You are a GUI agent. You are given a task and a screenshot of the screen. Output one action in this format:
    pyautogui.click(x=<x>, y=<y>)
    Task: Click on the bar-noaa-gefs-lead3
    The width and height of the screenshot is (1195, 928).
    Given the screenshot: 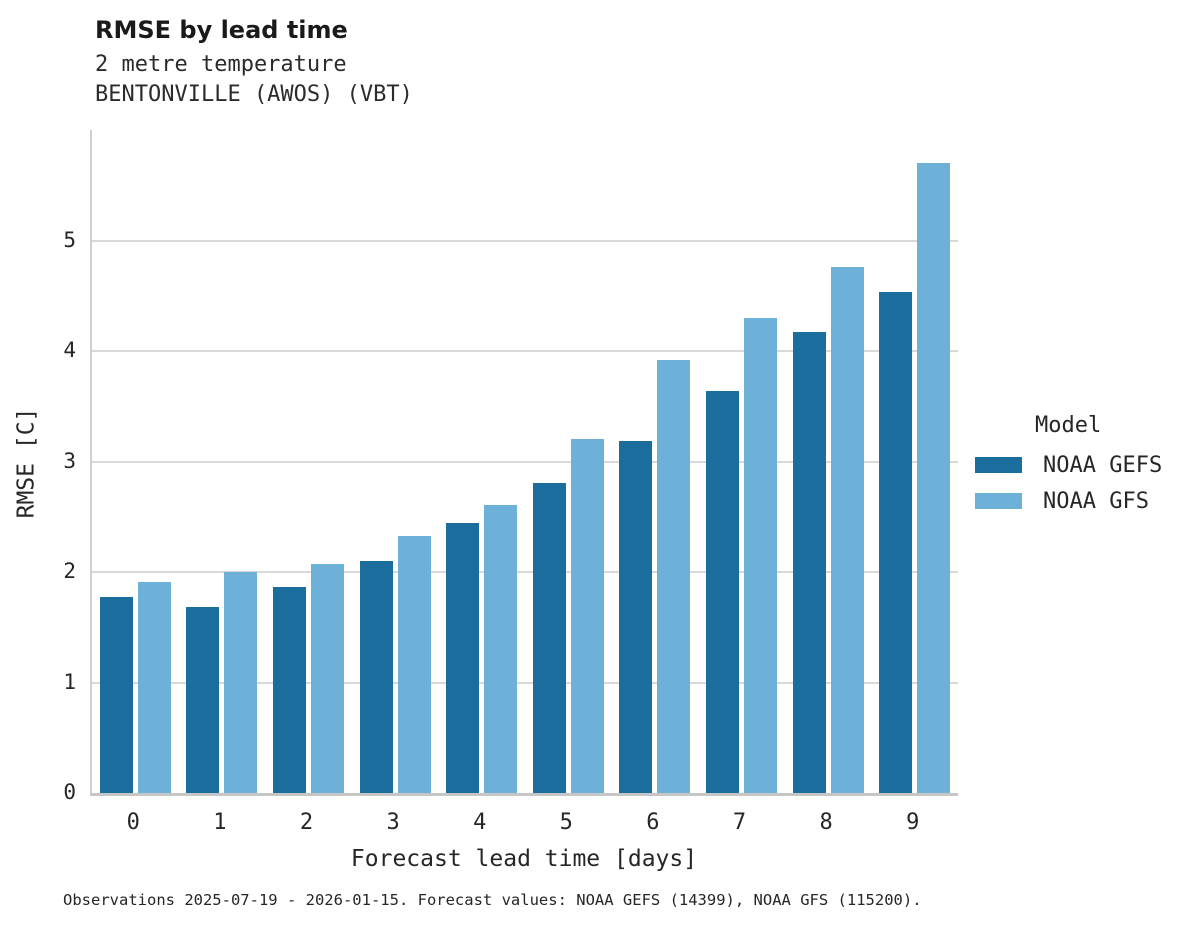 What is the action you would take?
    pyautogui.click(x=376, y=676)
    